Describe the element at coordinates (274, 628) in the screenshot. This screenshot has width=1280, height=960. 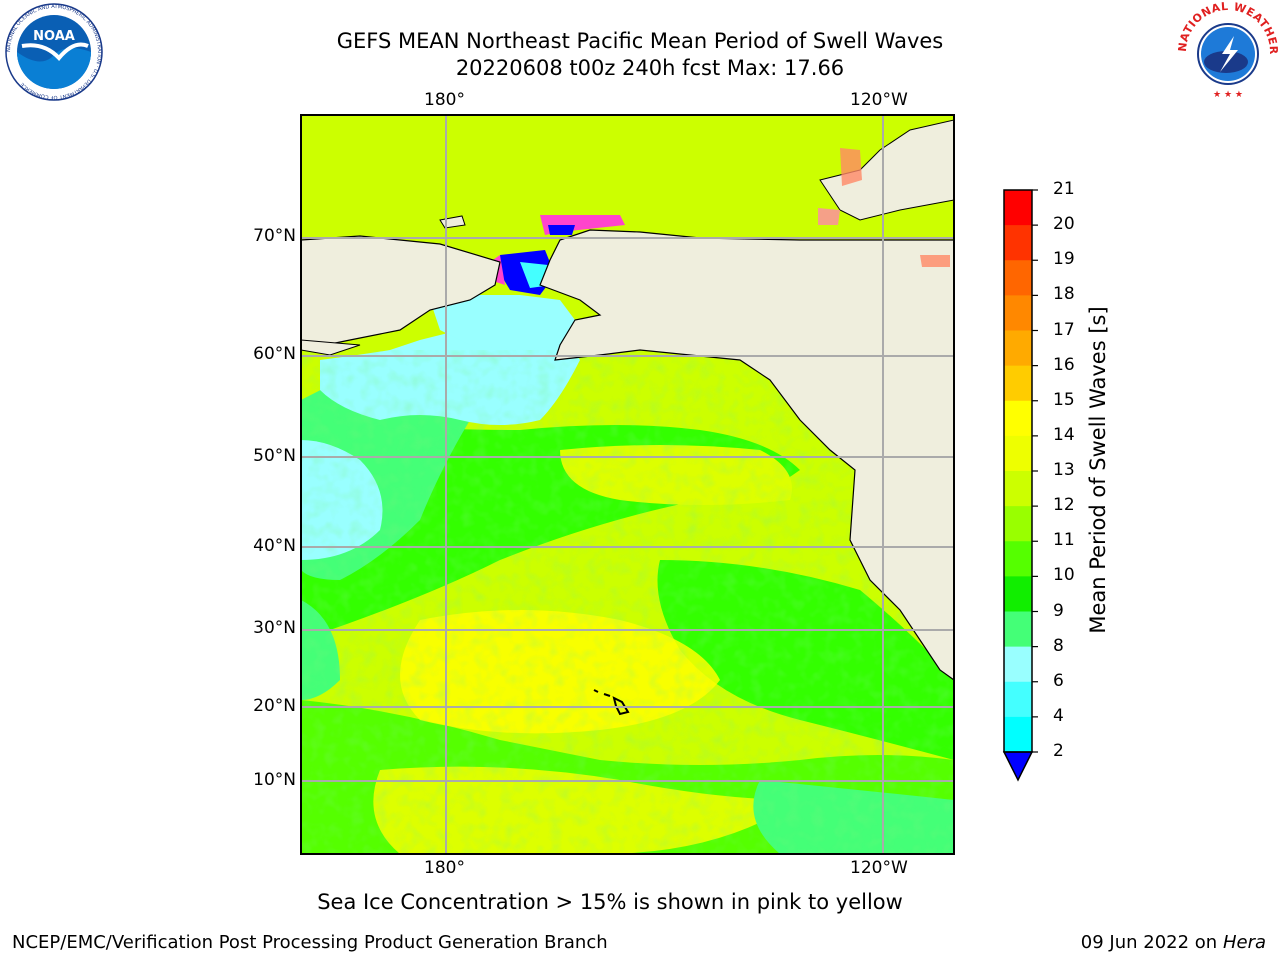
I see `lat-label-30n: 30°N` at that location.